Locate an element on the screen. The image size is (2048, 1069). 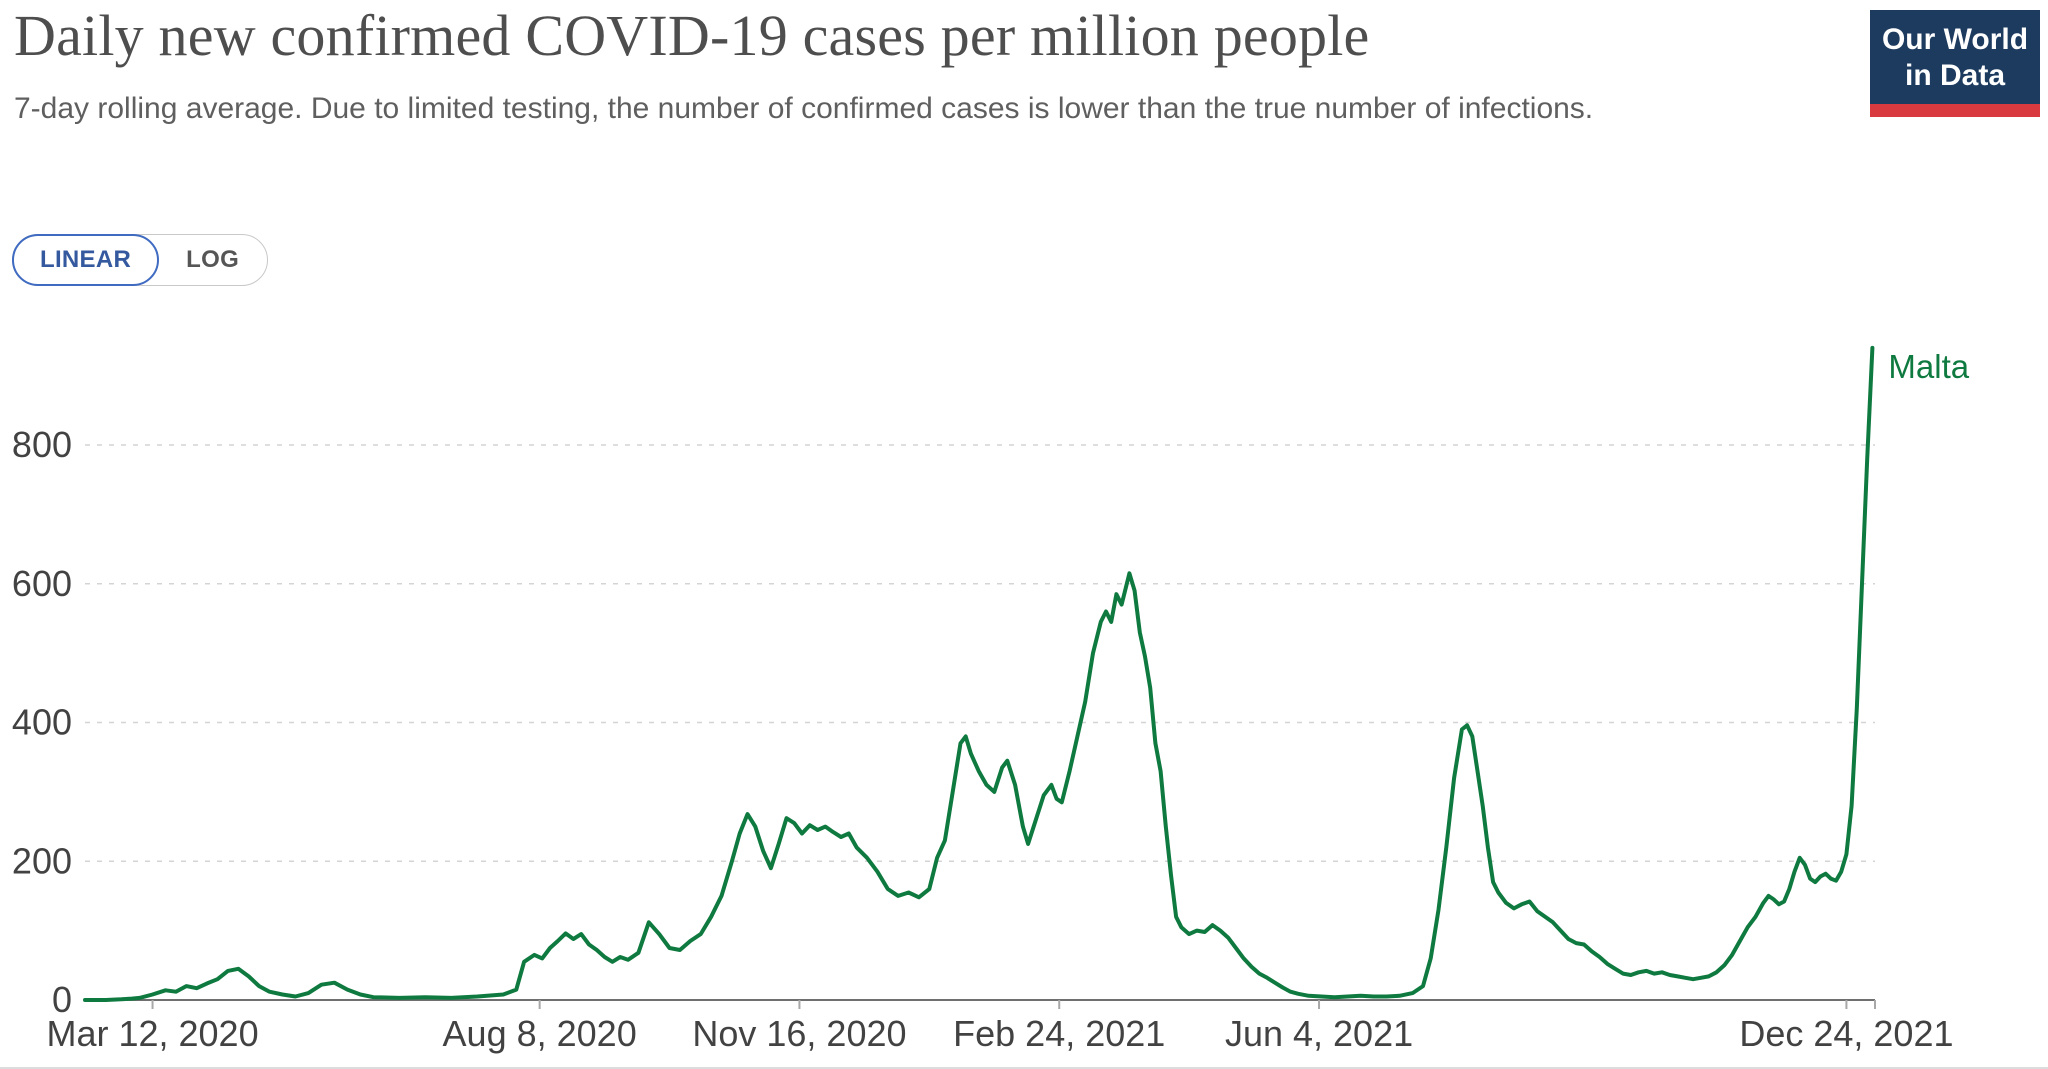
y-tick-label: 800 is located at coordinates (42, 444).